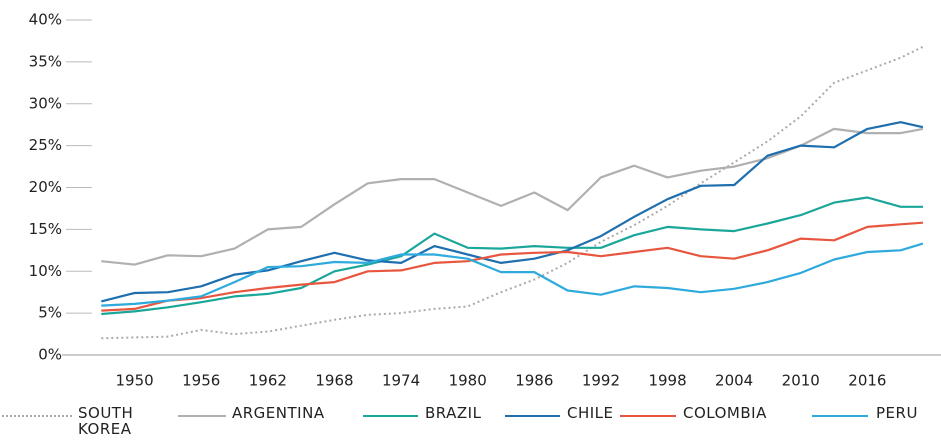 Image resolution: width=941 pixels, height=442 pixels. I want to click on x-tick-label: 1980, so click(468, 381).